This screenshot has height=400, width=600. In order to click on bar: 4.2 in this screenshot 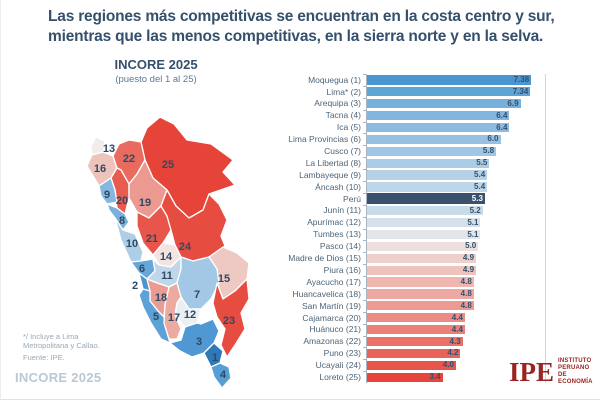, I will do `click(414, 353)`.